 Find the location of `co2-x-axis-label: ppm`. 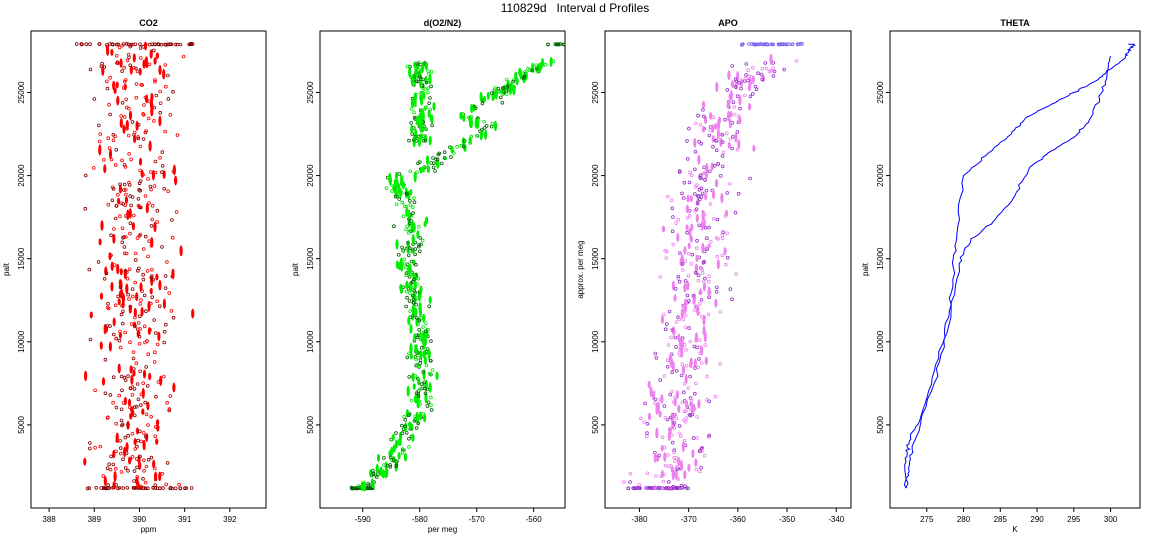

co2-x-axis-label: ppm is located at coordinates (149, 529).